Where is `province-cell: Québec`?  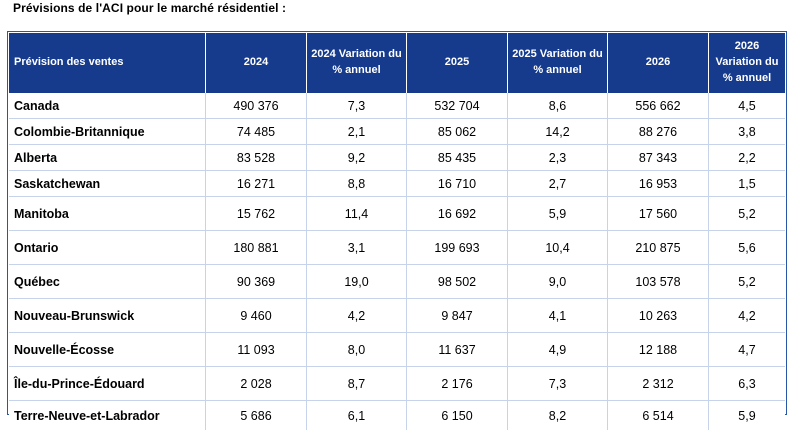
province-cell: Québec is located at coordinates (107, 282).